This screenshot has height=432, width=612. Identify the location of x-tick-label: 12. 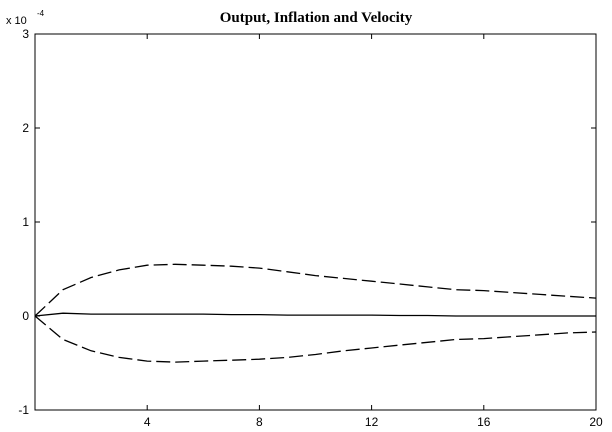
(372, 422).